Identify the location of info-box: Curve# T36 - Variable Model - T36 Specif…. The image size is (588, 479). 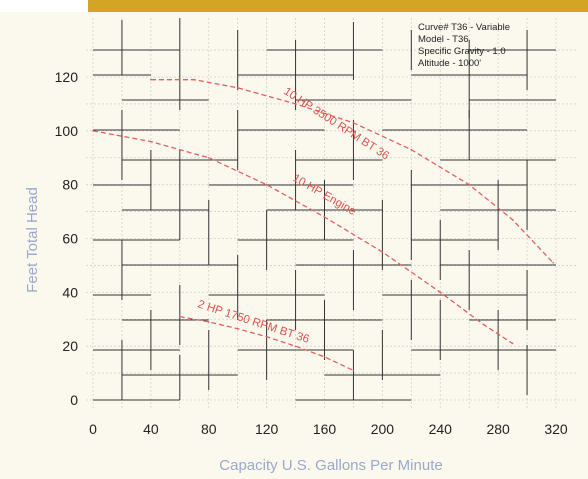
(464, 45).